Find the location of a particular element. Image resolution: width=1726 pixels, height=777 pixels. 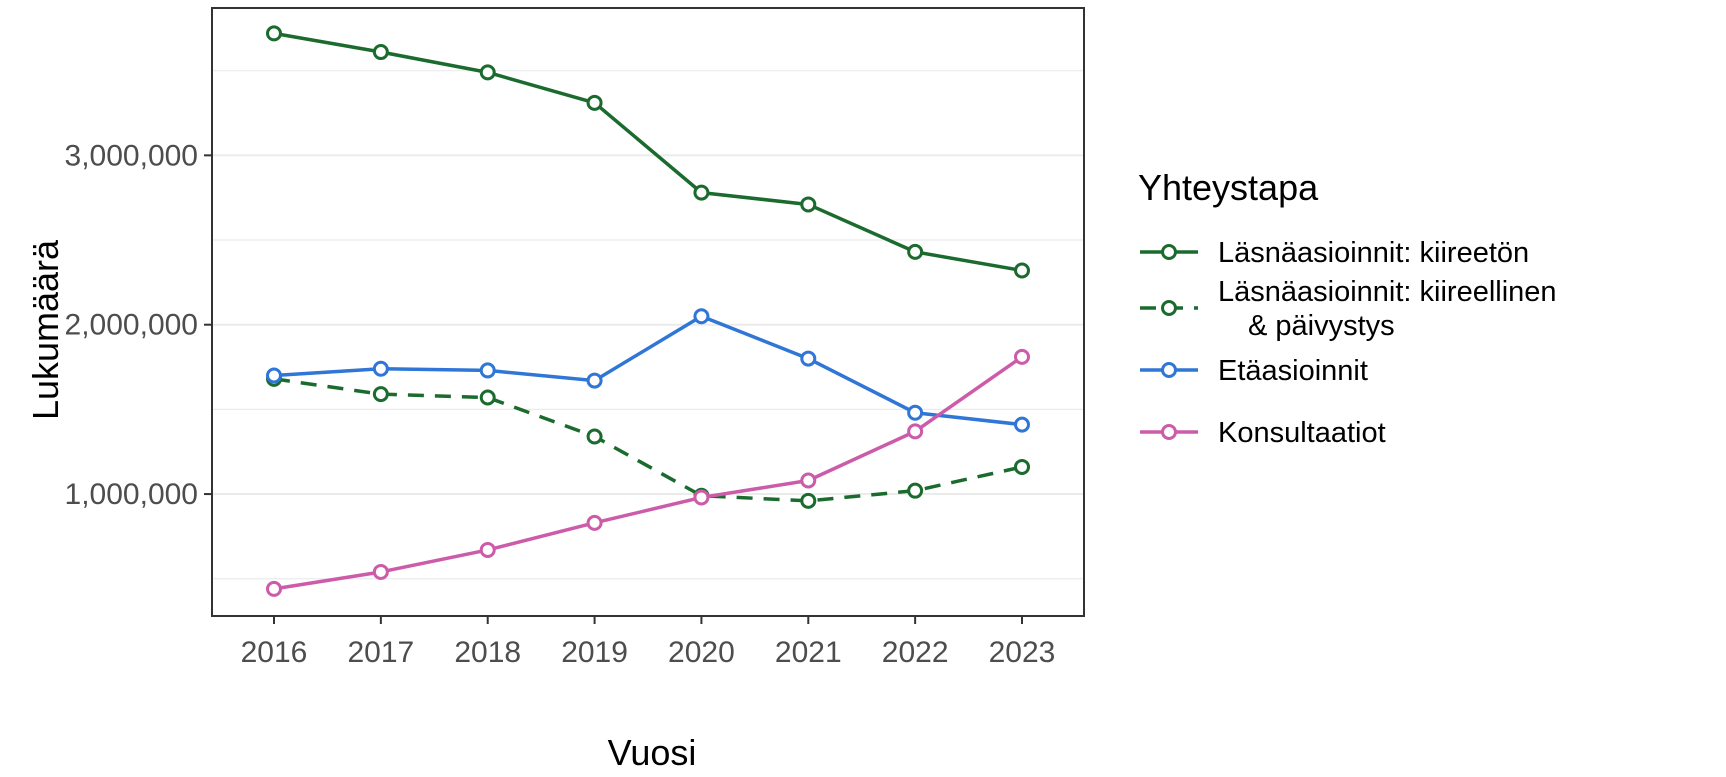

x-tick-label: 2022 is located at coordinates (915, 652).